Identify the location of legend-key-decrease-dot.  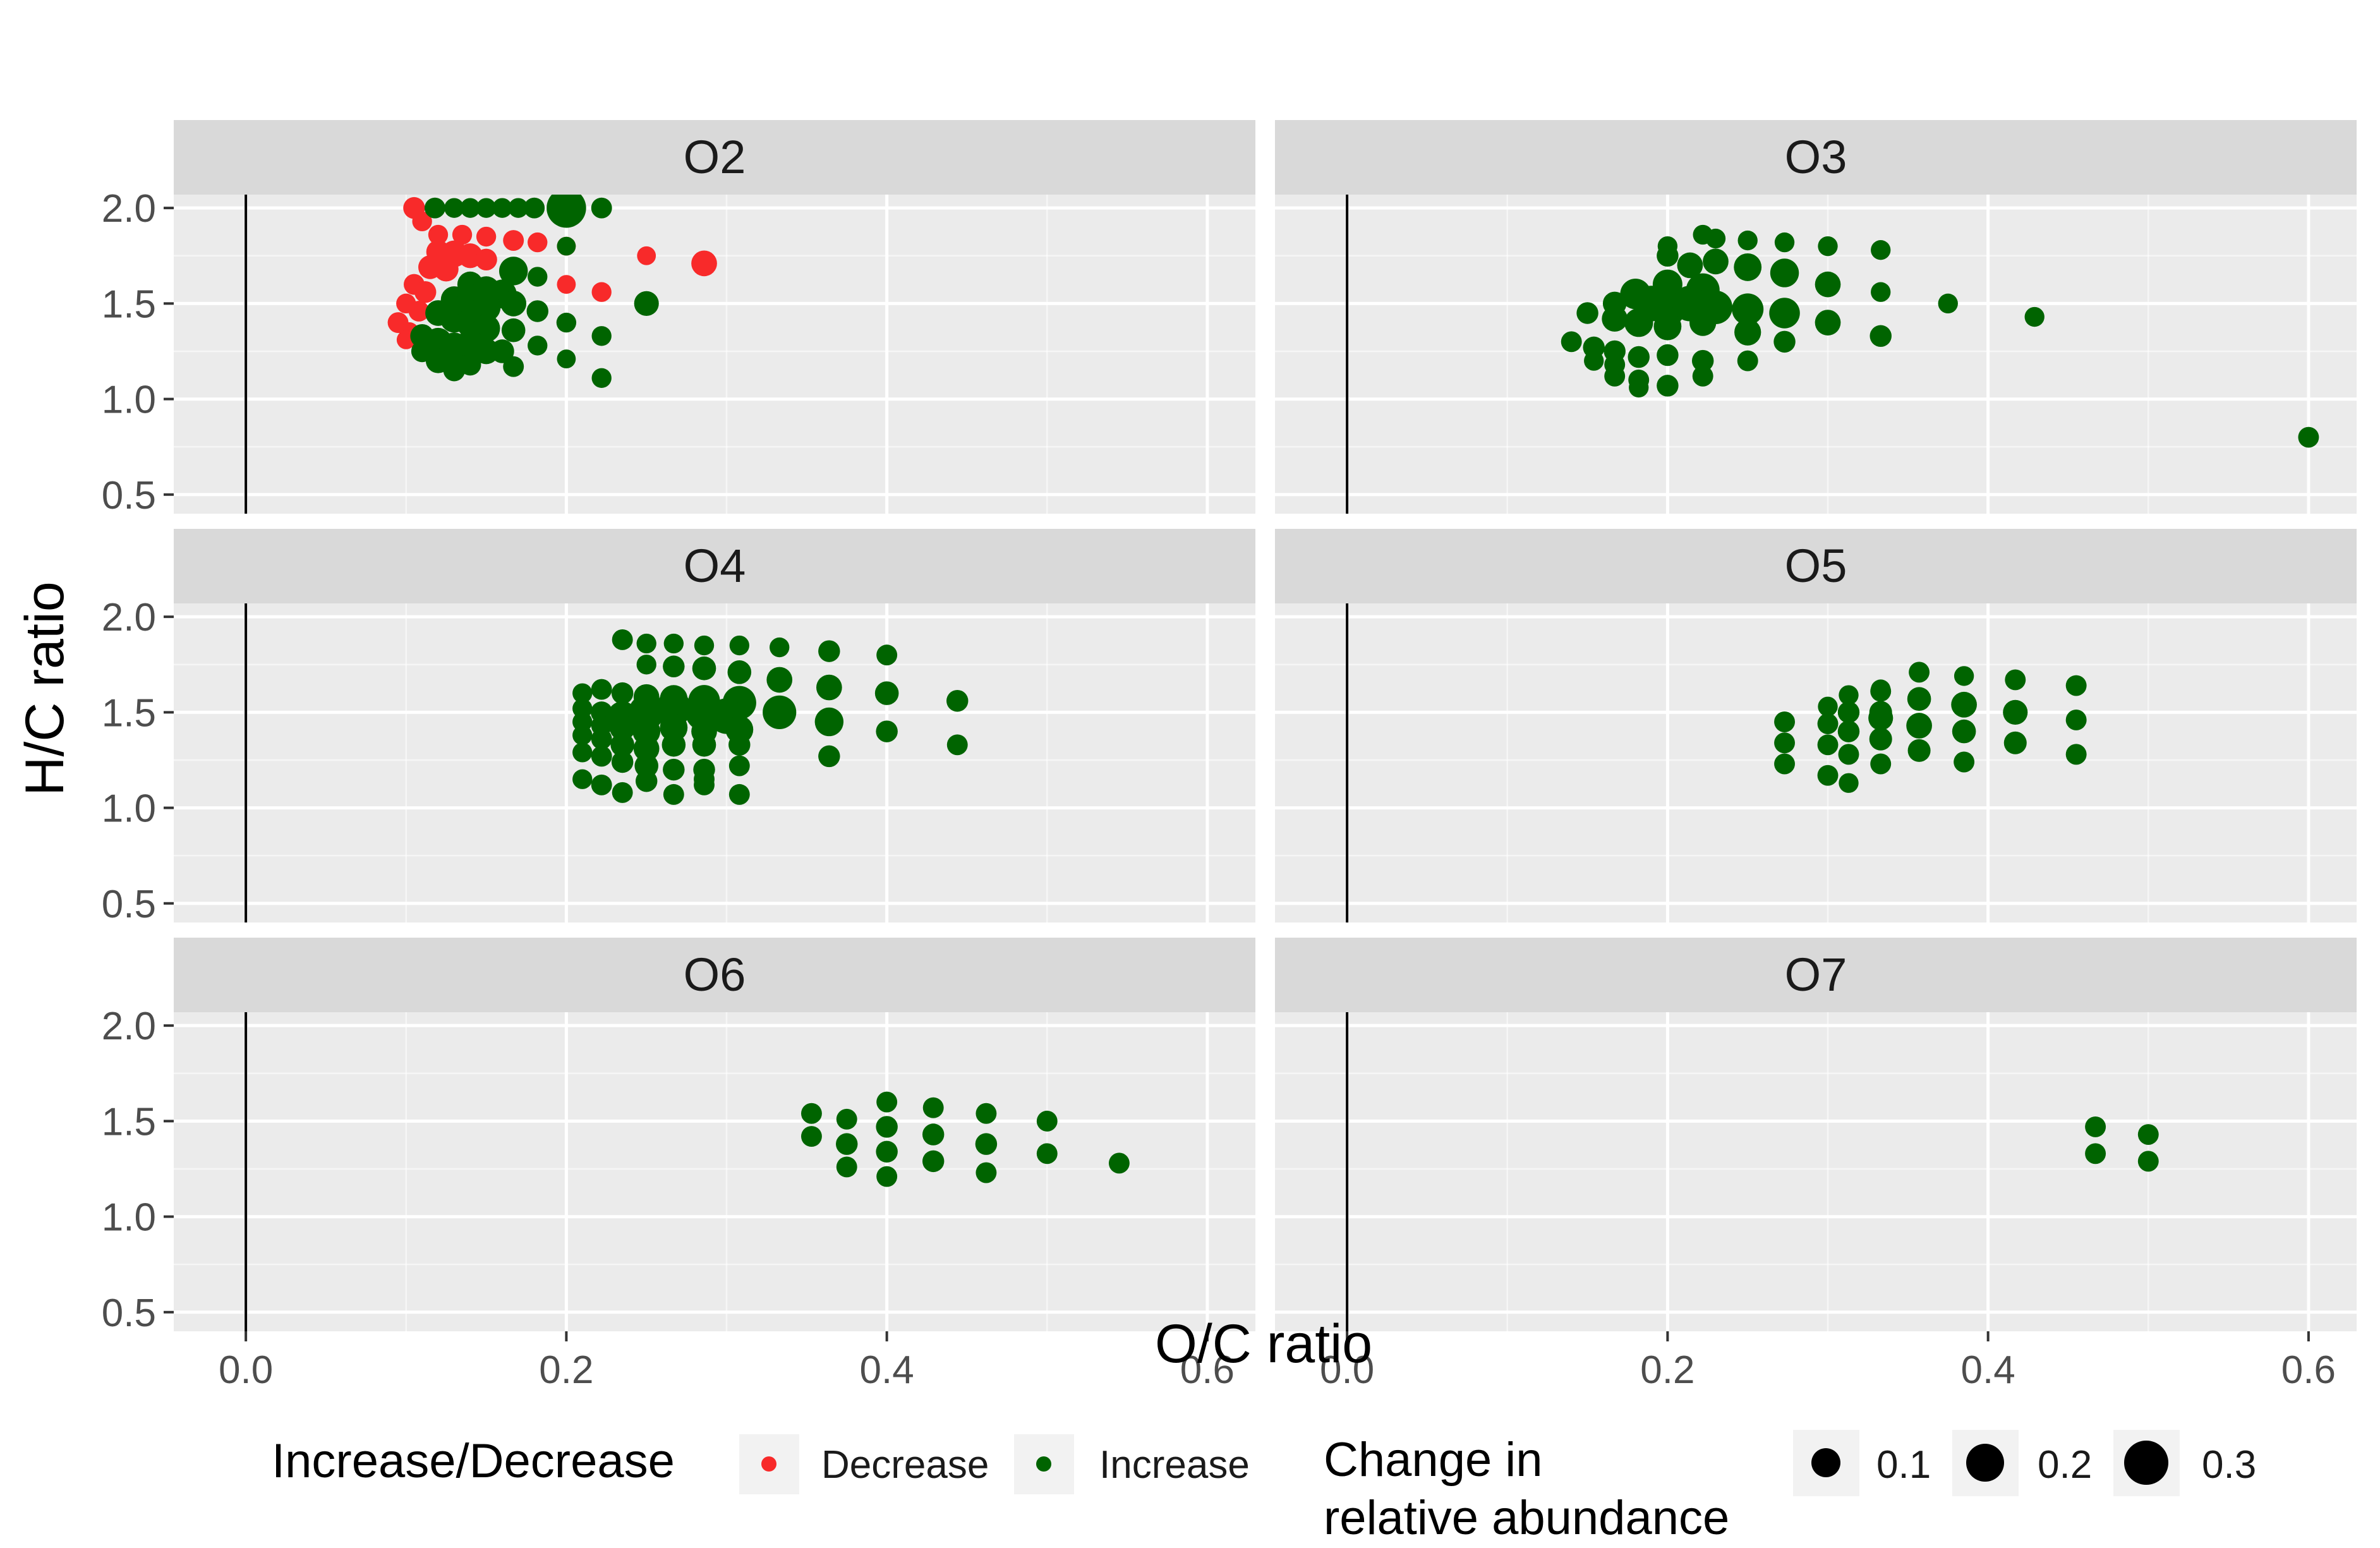
(768, 1464).